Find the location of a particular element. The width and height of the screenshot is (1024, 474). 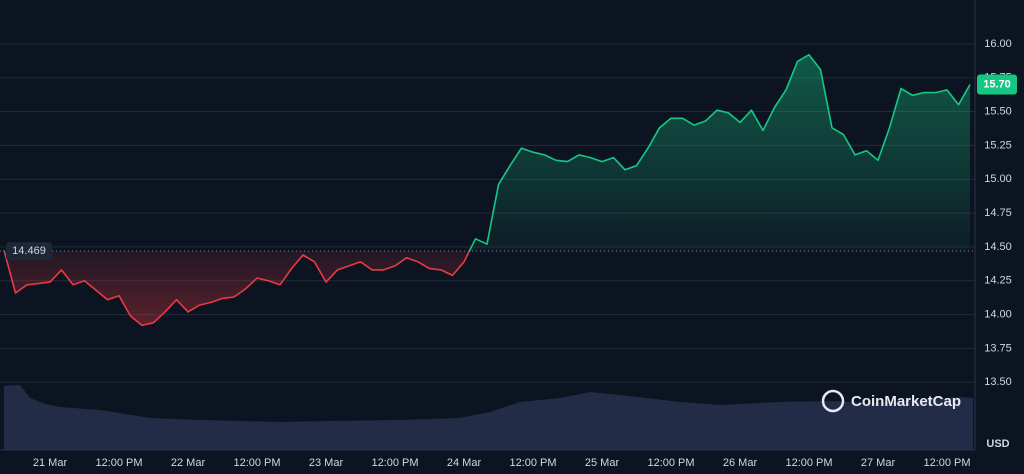

x-tick-label: 26 Mar is located at coordinates (740, 463).